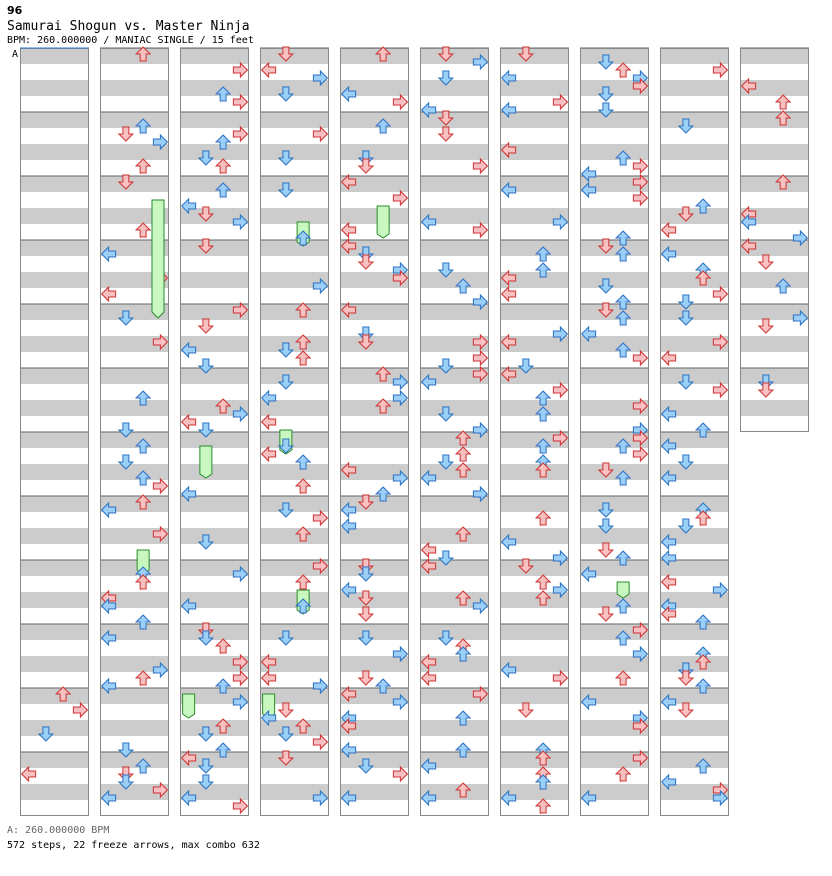 The height and width of the screenshot is (876, 832). Describe the element at coordinates (58, 830) in the screenshot. I see `bpm-footer: A: 260.000000 BPM` at that location.